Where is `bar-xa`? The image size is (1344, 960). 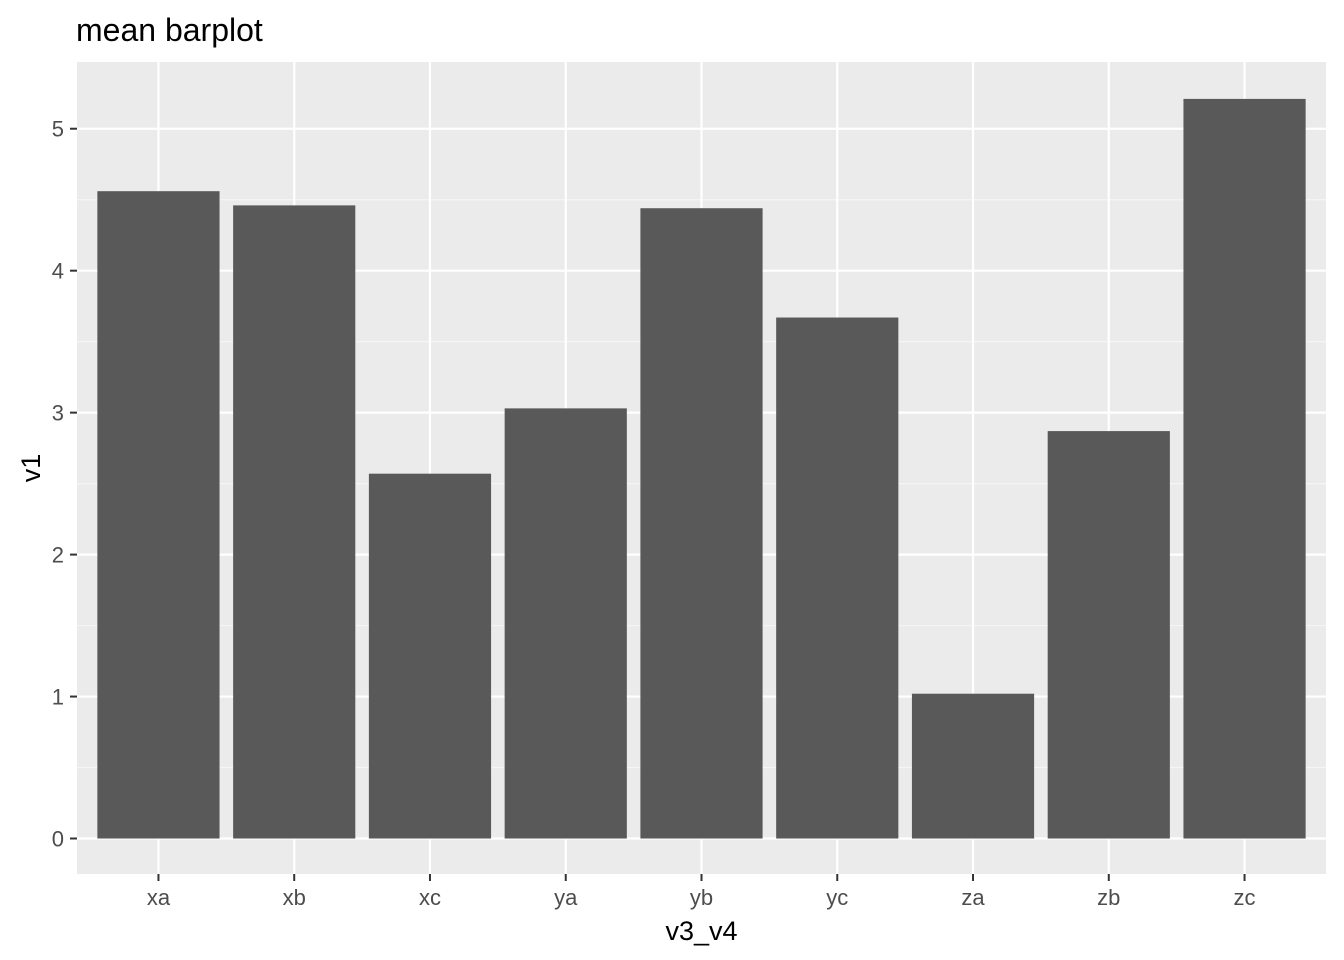
bar-xa is located at coordinates (158, 514).